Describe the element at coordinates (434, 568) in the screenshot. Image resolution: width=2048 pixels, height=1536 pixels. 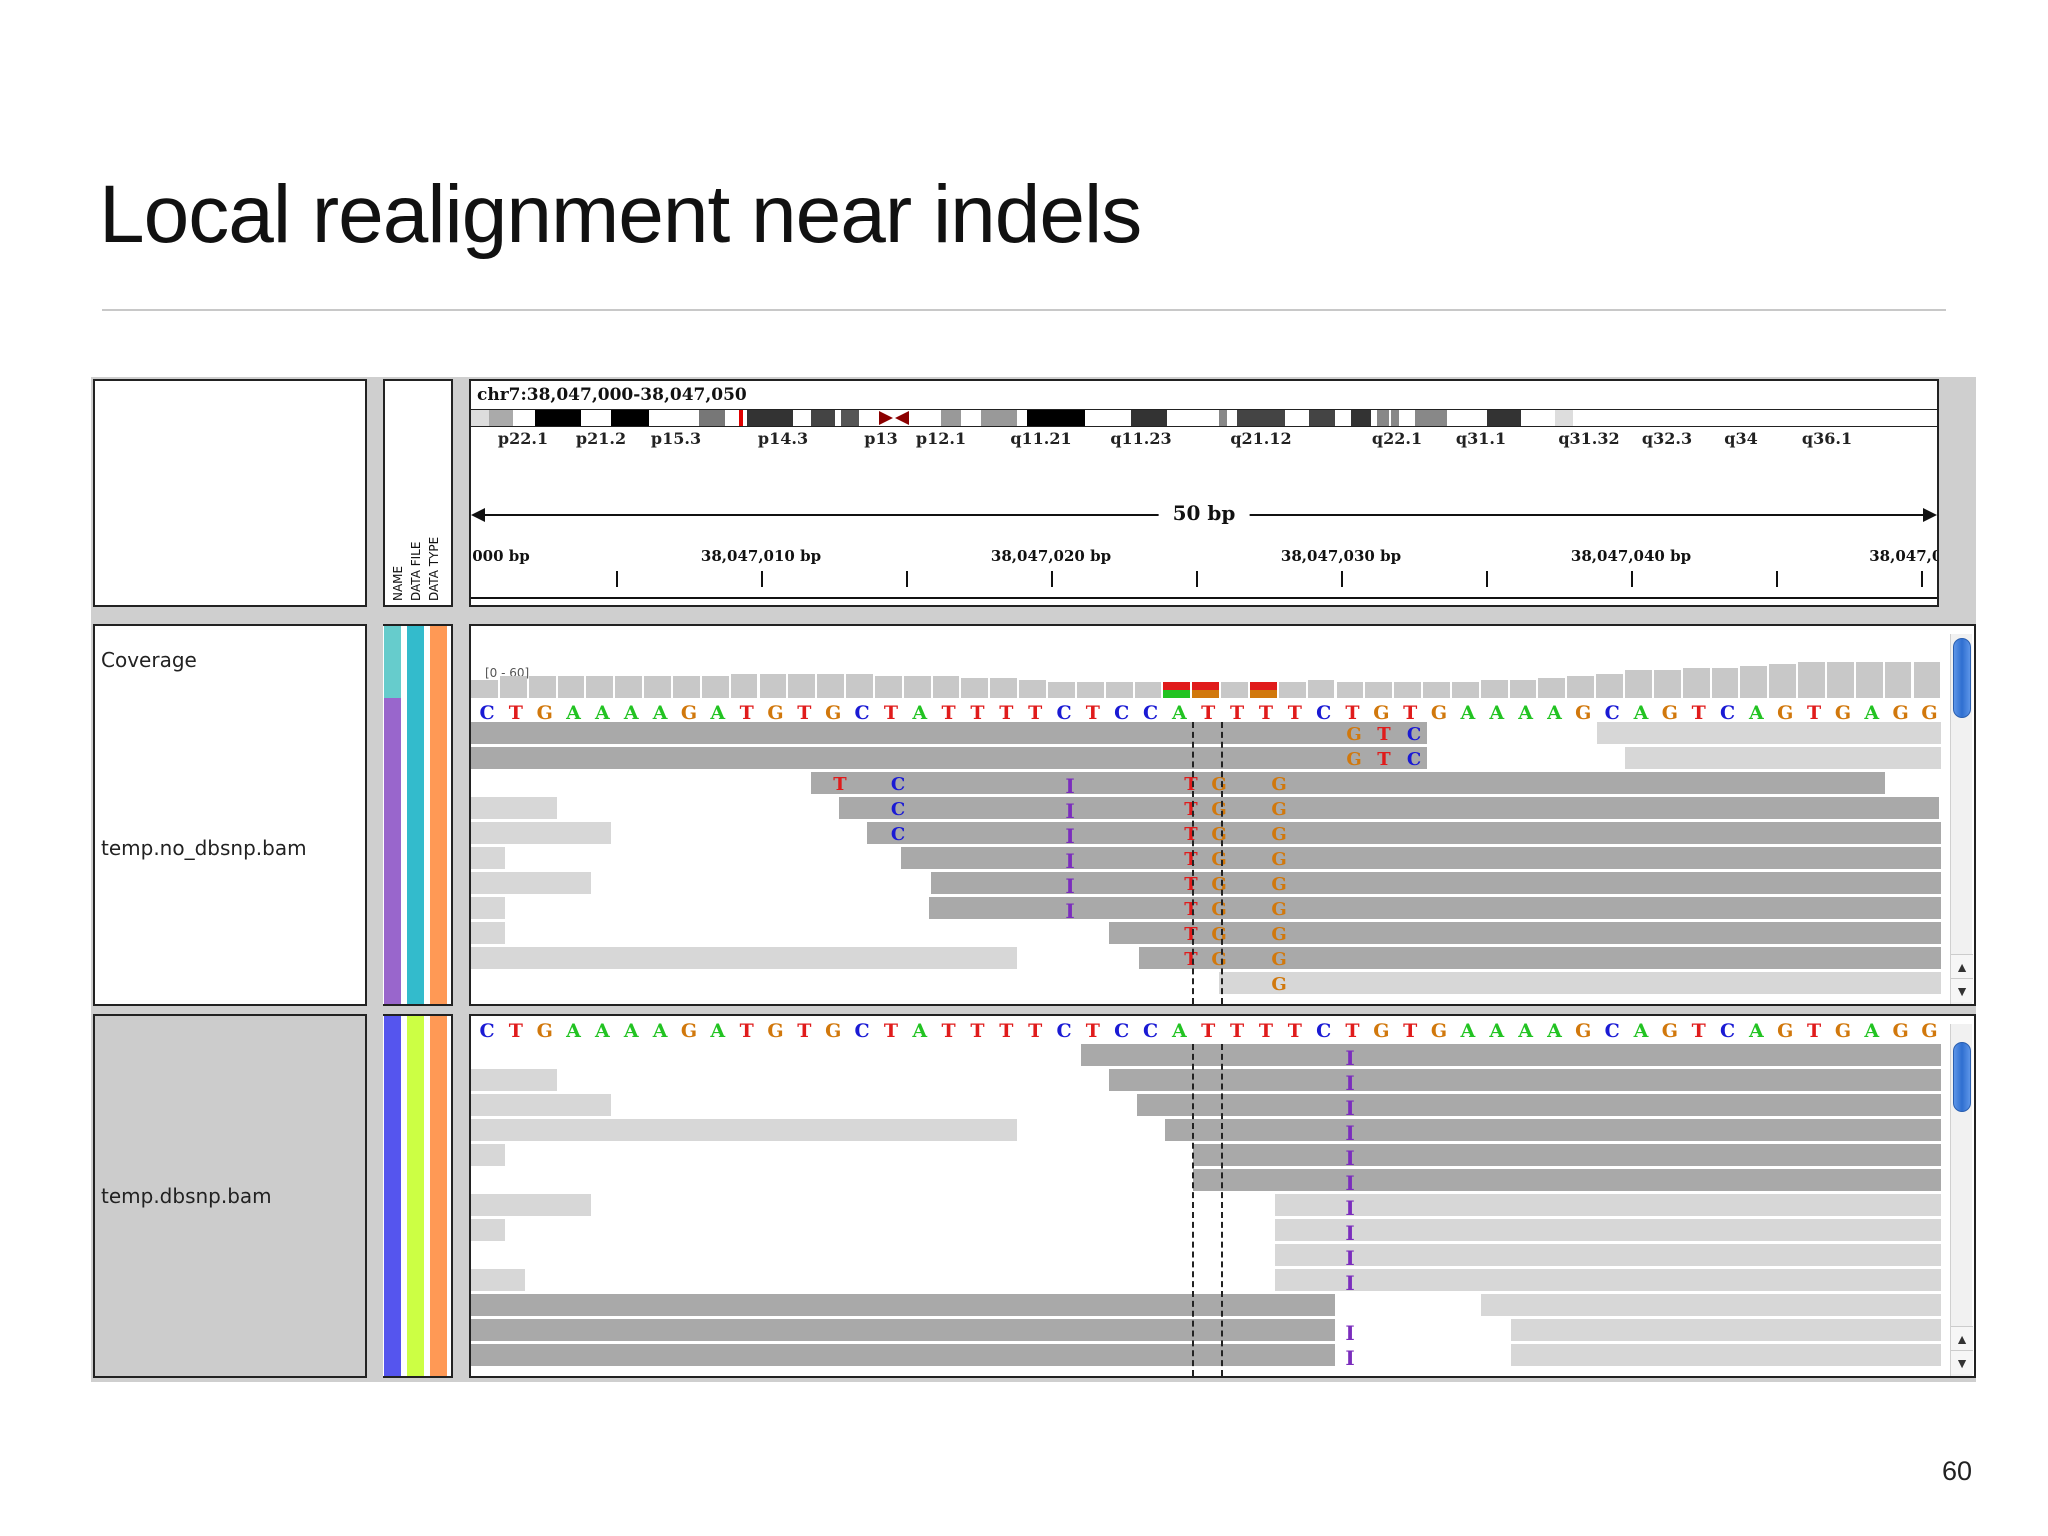
I see `attr-label-data-type: DATA TYPE` at that location.